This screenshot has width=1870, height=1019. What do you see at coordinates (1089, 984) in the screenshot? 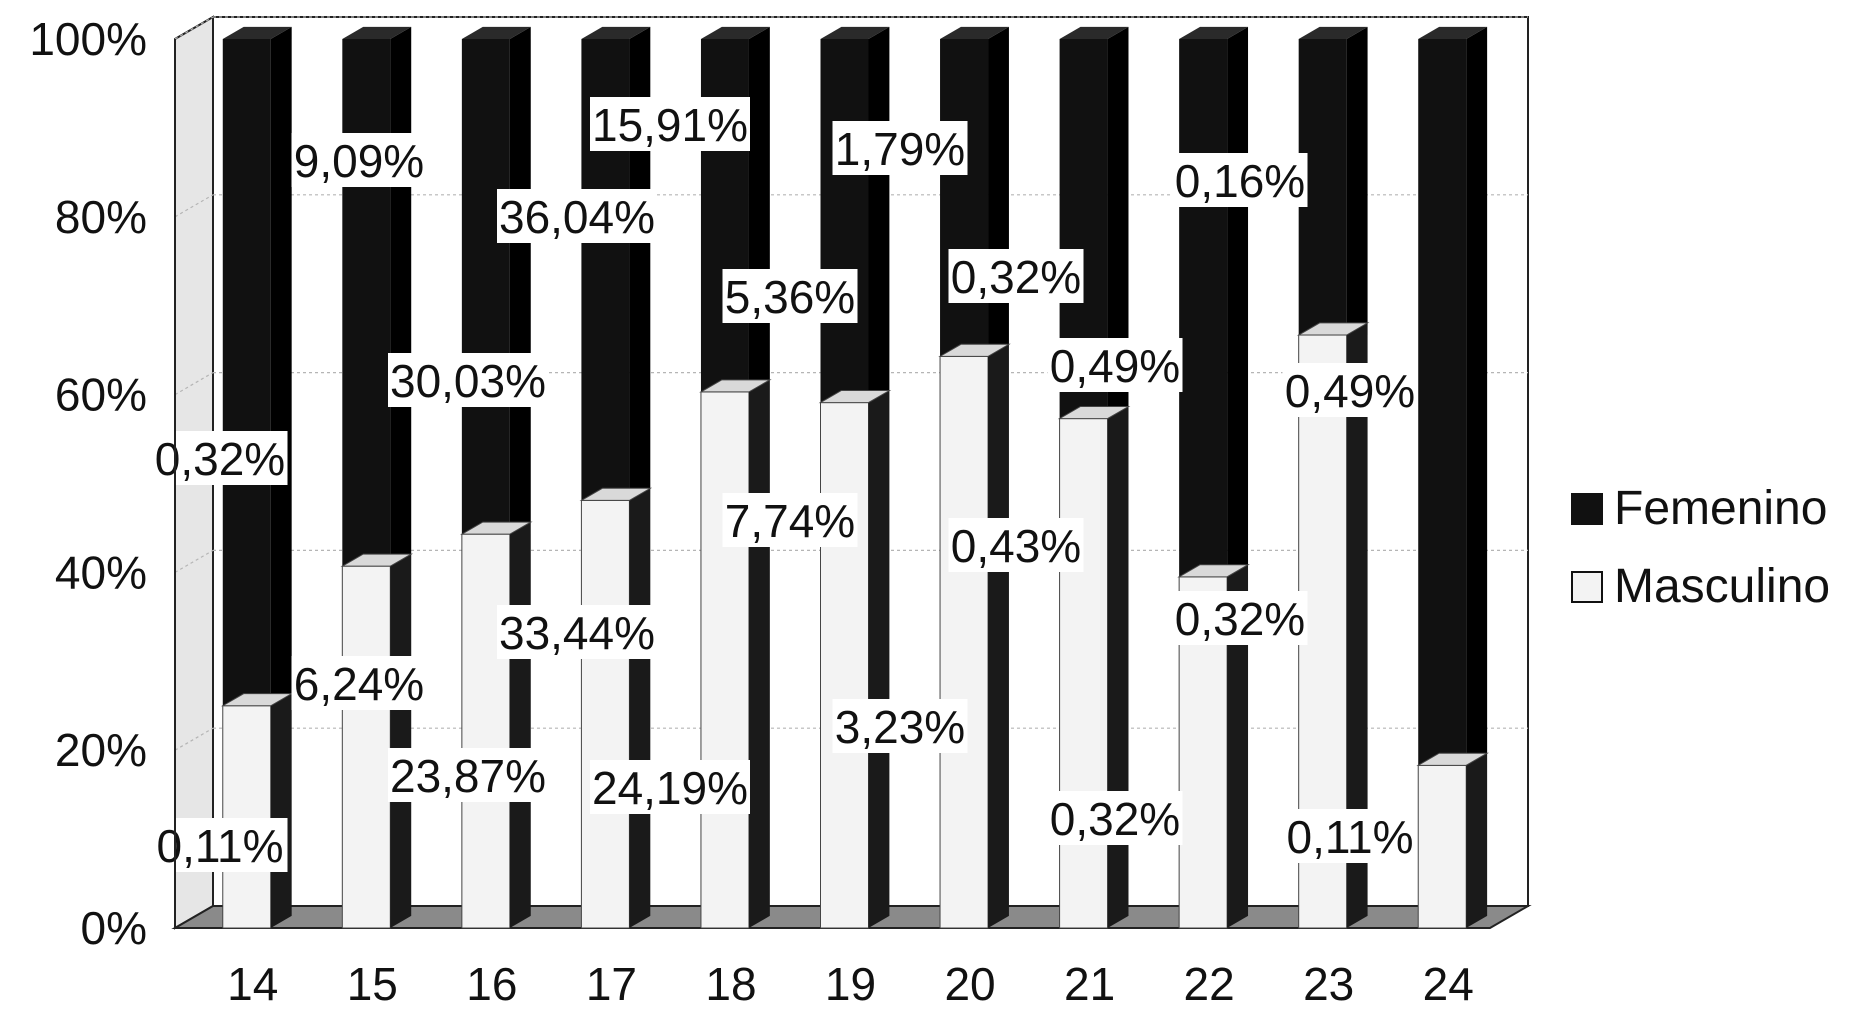
I see `x-tick-label: 21` at bounding box center [1089, 984].